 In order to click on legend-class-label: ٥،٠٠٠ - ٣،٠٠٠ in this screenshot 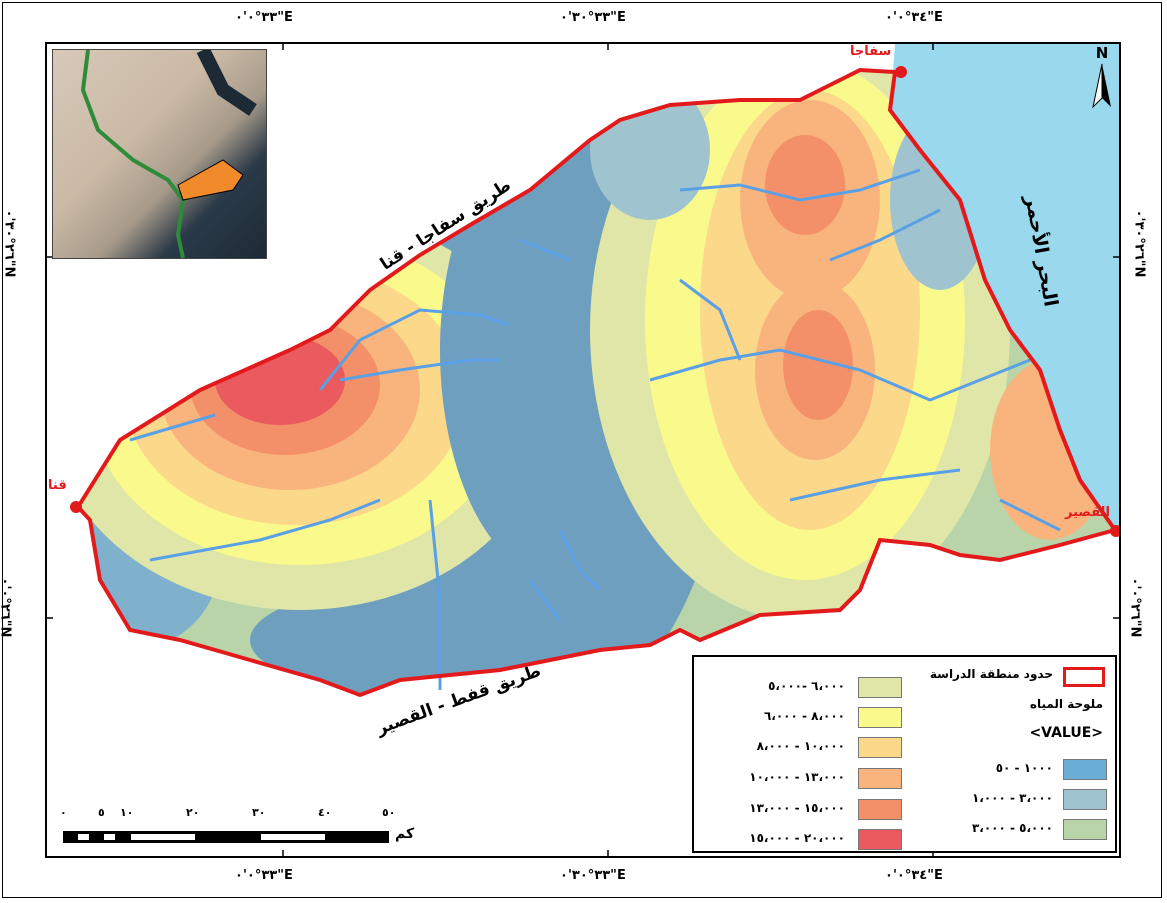, I will do `click(1012, 828)`.